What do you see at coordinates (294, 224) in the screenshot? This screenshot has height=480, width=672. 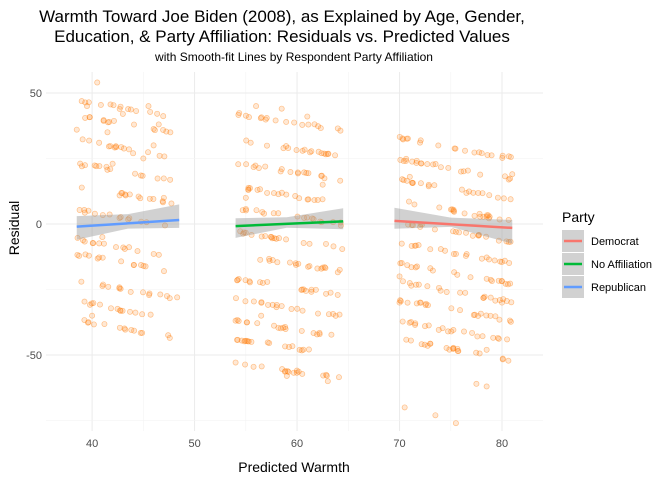 I see `smooth-fit-lines` at bounding box center [294, 224].